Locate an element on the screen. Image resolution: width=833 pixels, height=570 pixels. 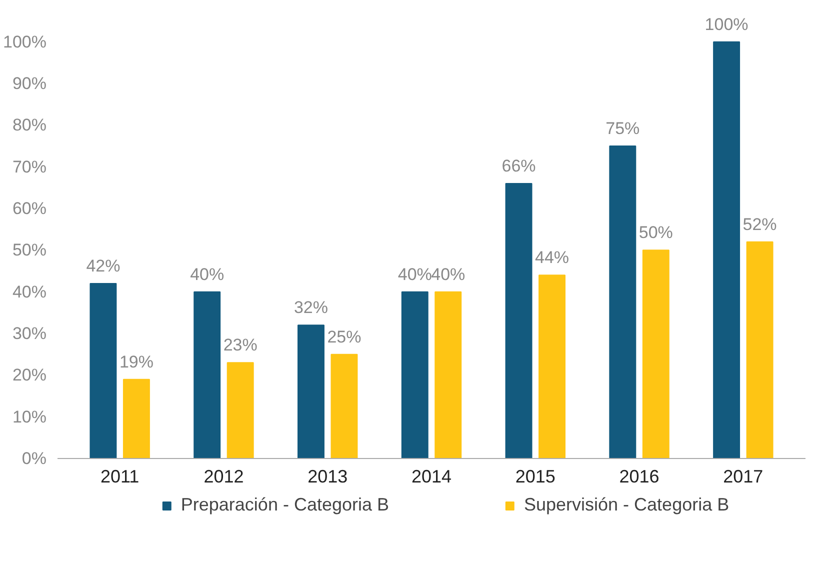
y-tick-label: 90% is located at coordinates (29, 83).